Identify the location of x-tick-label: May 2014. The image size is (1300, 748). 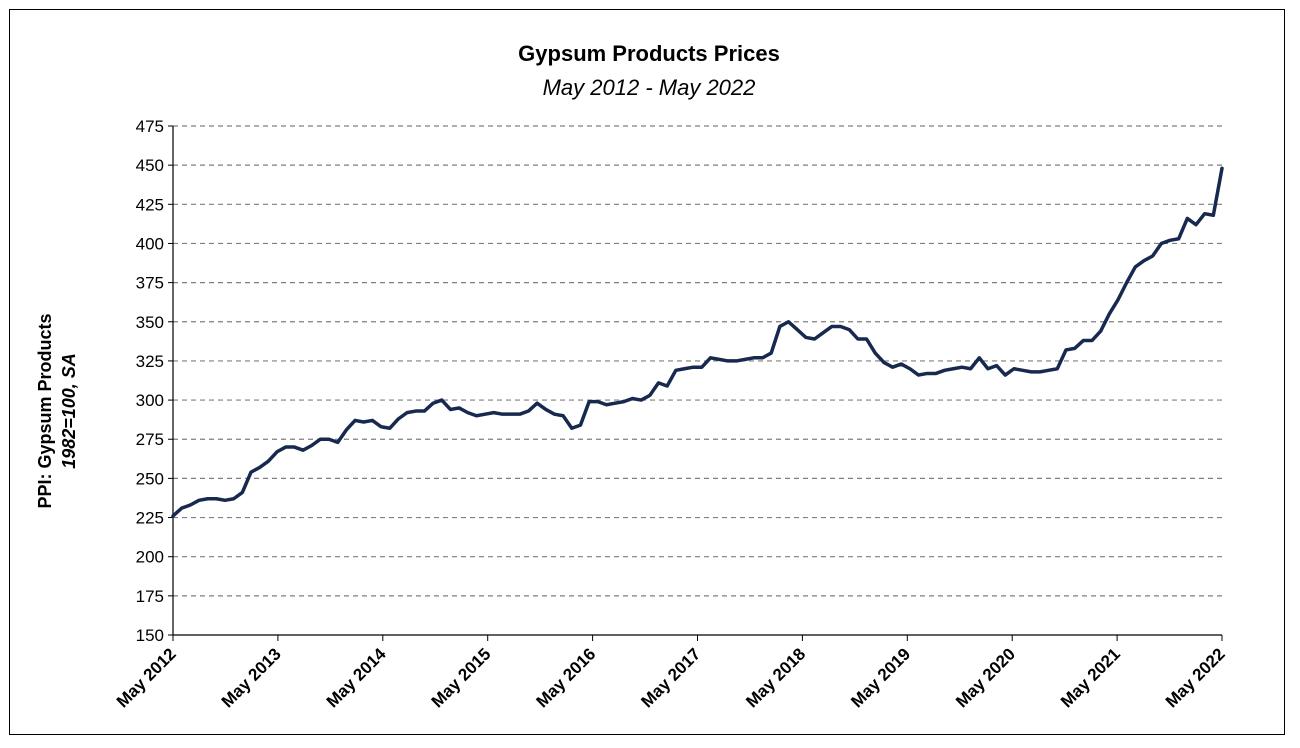
(356, 677).